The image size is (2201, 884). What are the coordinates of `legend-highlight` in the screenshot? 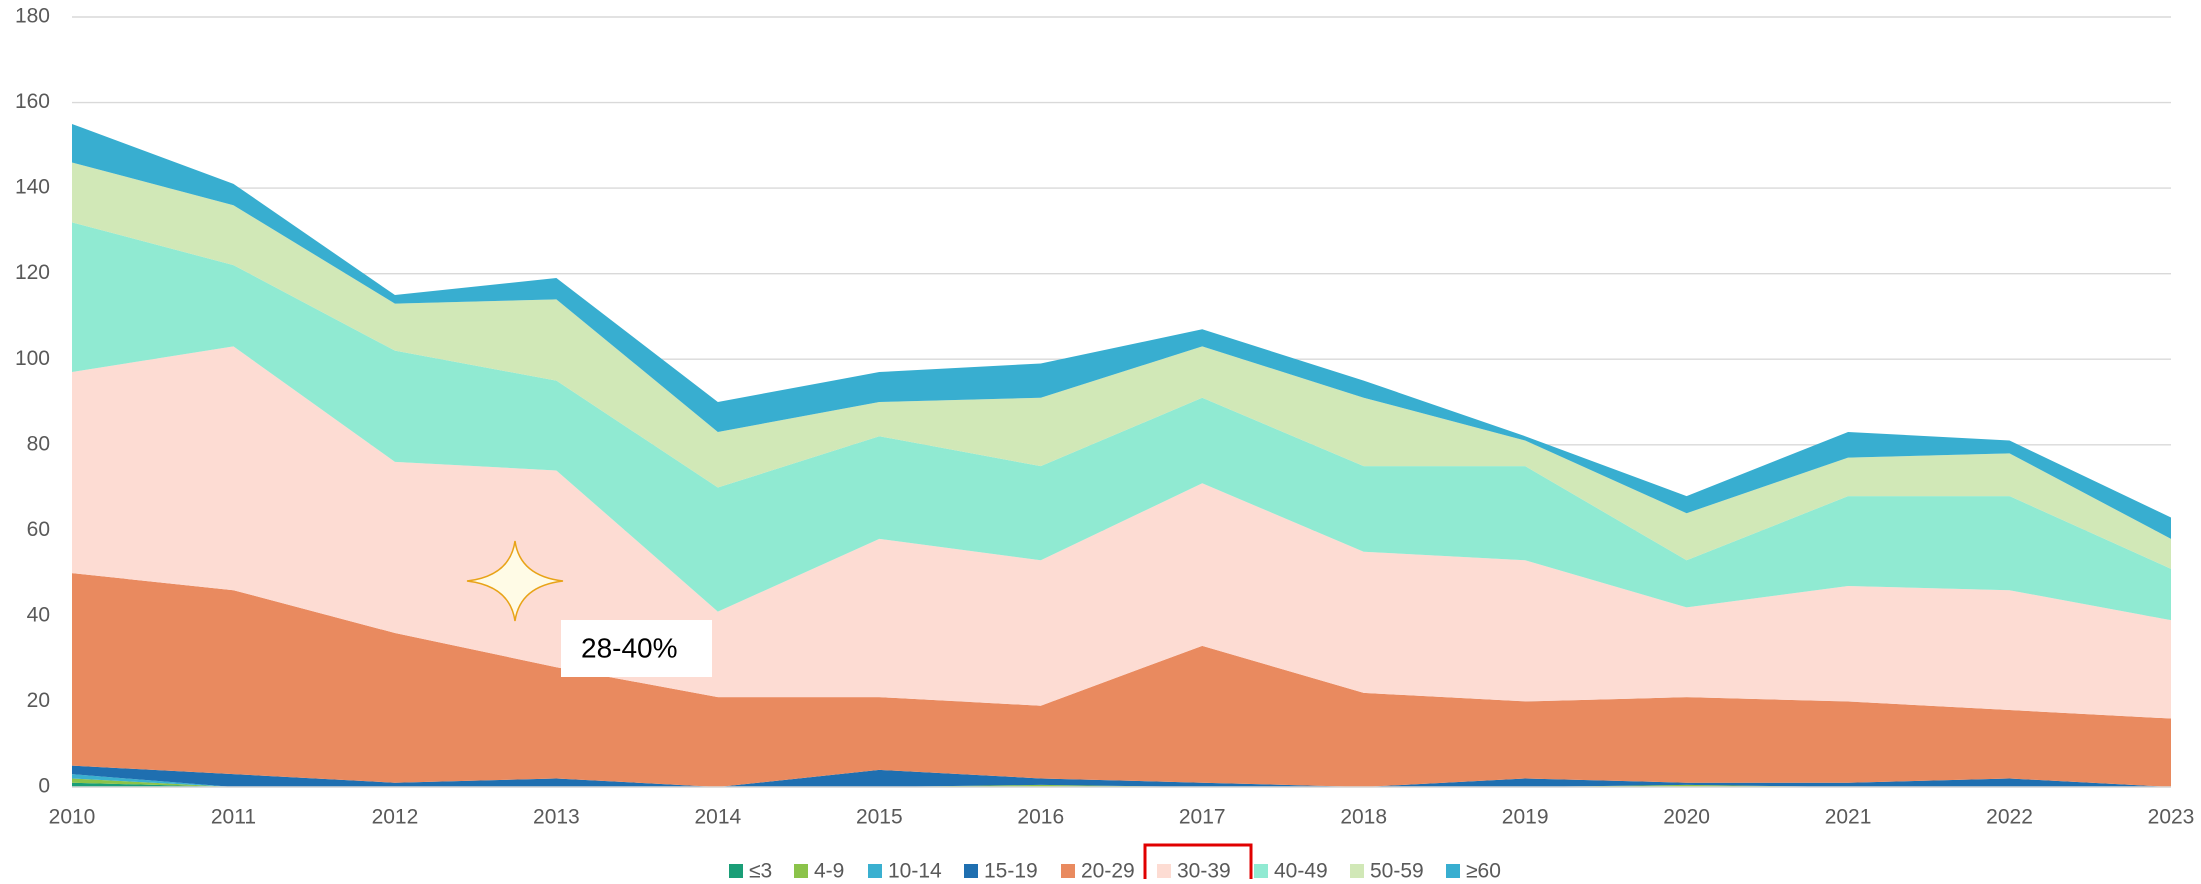 It's located at (1198, 863).